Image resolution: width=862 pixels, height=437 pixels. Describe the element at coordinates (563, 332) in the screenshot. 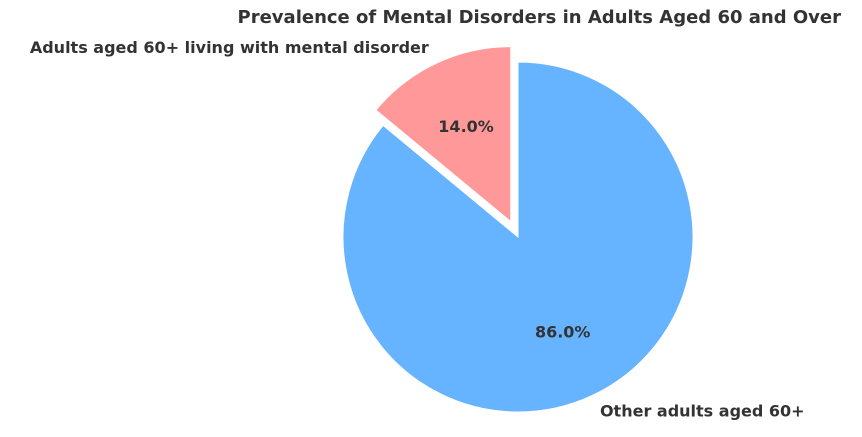

I see `slice-percent-label: 86.0%` at that location.